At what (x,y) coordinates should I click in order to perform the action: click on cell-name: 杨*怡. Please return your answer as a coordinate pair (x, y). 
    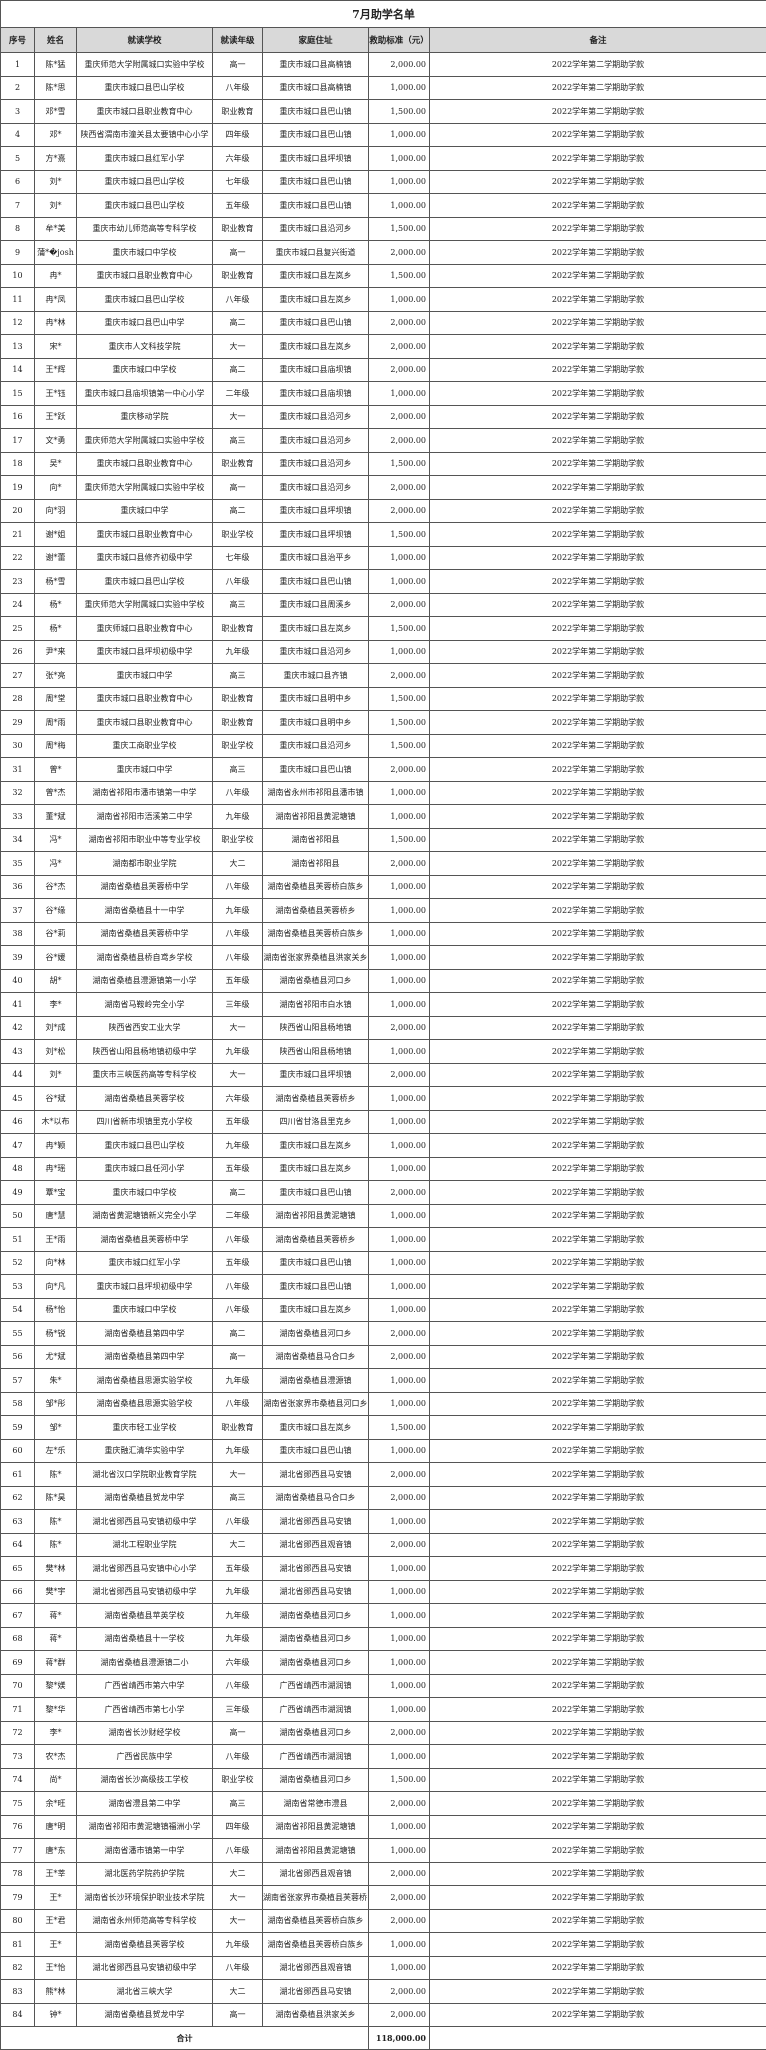
    Looking at the image, I should click on (56, 1310).